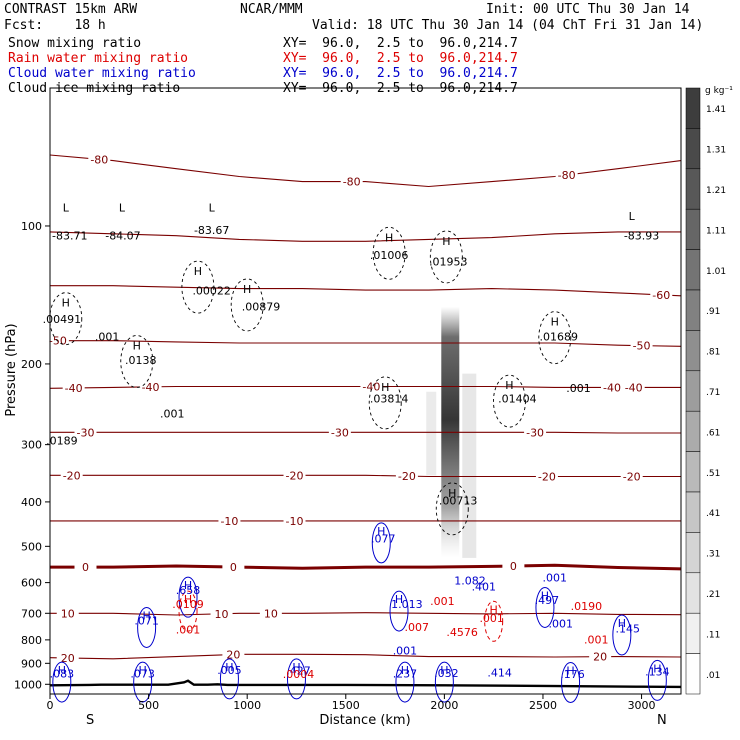 This screenshot has height=740, width=740. What do you see at coordinates (719, 91) in the screenshot?
I see `colorbar-unit: g kg⁻¹` at bounding box center [719, 91].